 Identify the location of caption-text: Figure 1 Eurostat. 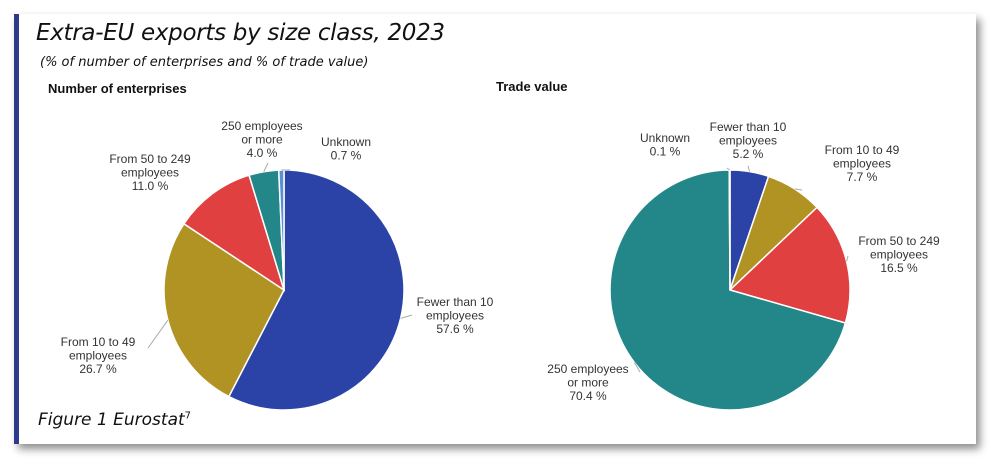
(111, 420).